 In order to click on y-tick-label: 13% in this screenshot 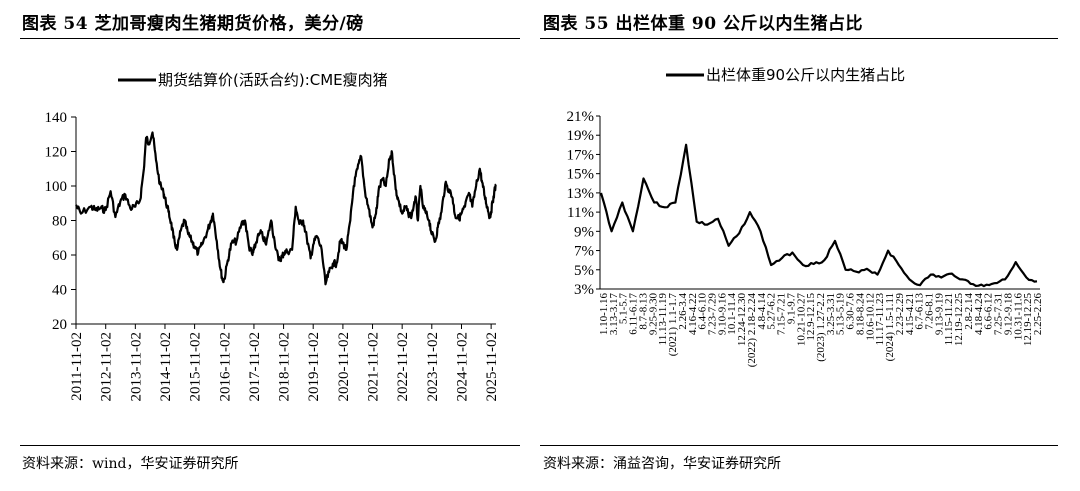, I will do `click(581, 194)`.